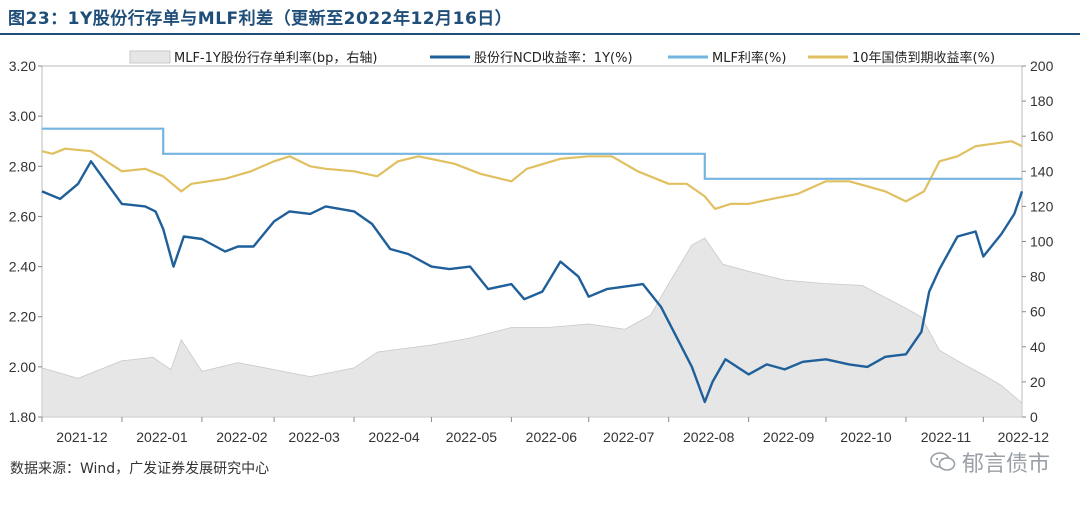  What do you see at coordinates (709, 437) in the screenshot?
I see `x-tick-label: 2022-08` at bounding box center [709, 437].